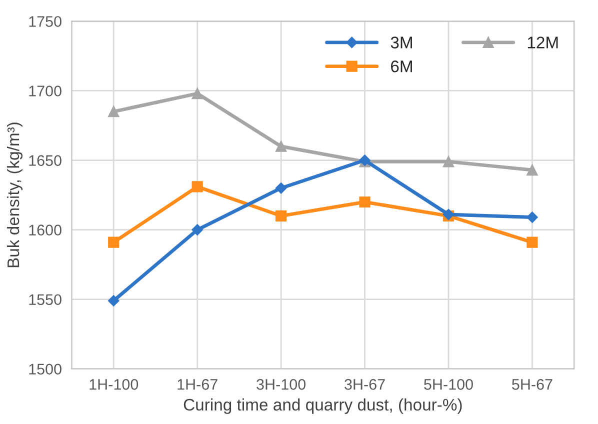  I want to click on y-tick-label: 1500, so click(45, 369).